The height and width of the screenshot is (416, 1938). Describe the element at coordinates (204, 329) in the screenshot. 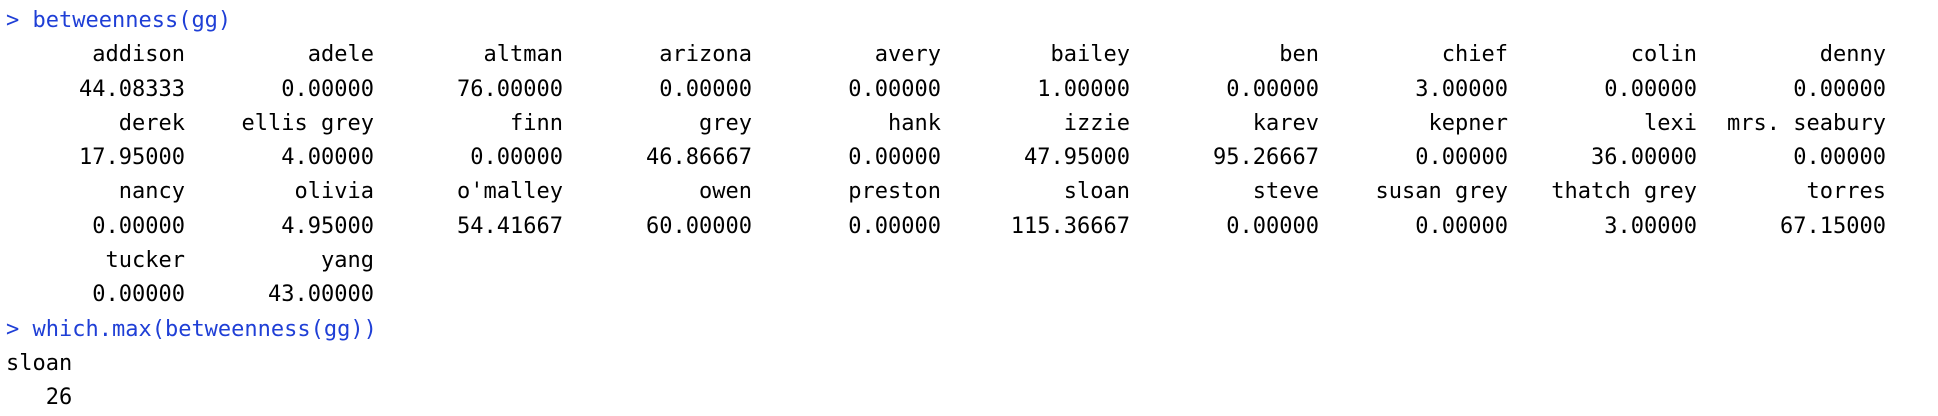

I see `command-text: which.max(betweenness(gg))` at that location.